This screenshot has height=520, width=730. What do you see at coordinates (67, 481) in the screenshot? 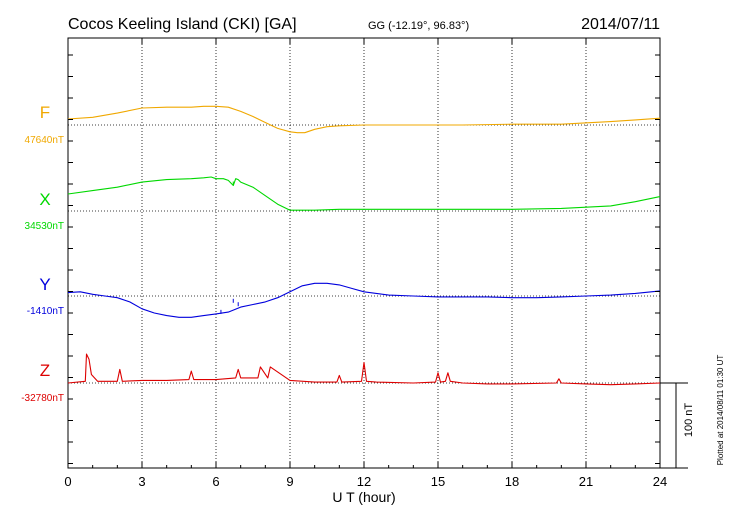
I see `x-tick-label: 0` at bounding box center [67, 481].